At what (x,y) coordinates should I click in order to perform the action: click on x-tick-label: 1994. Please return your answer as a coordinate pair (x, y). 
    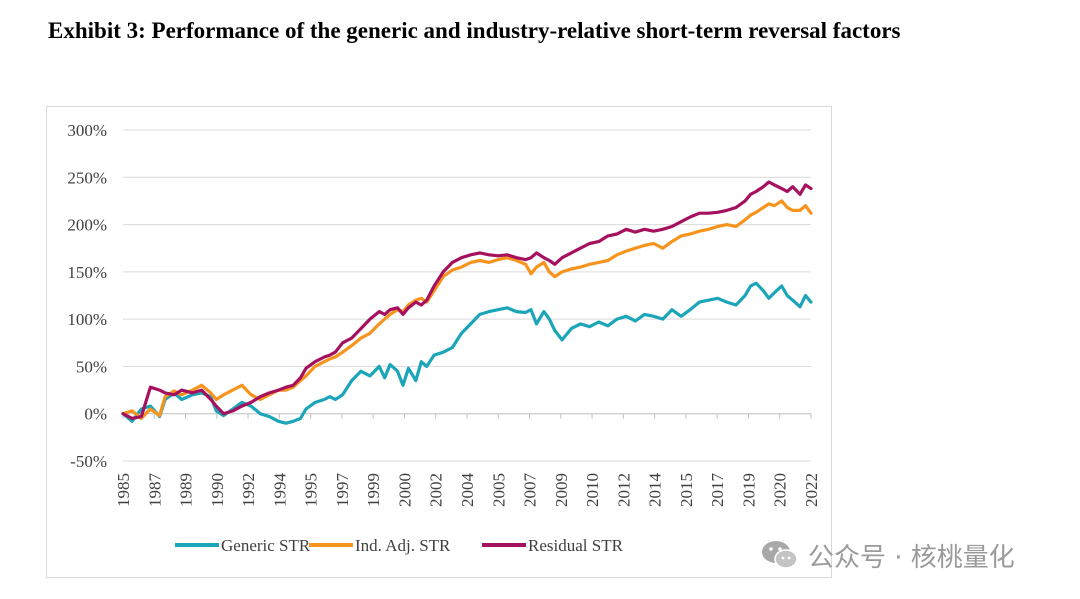
    Looking at the image, I should click on (279, 490).